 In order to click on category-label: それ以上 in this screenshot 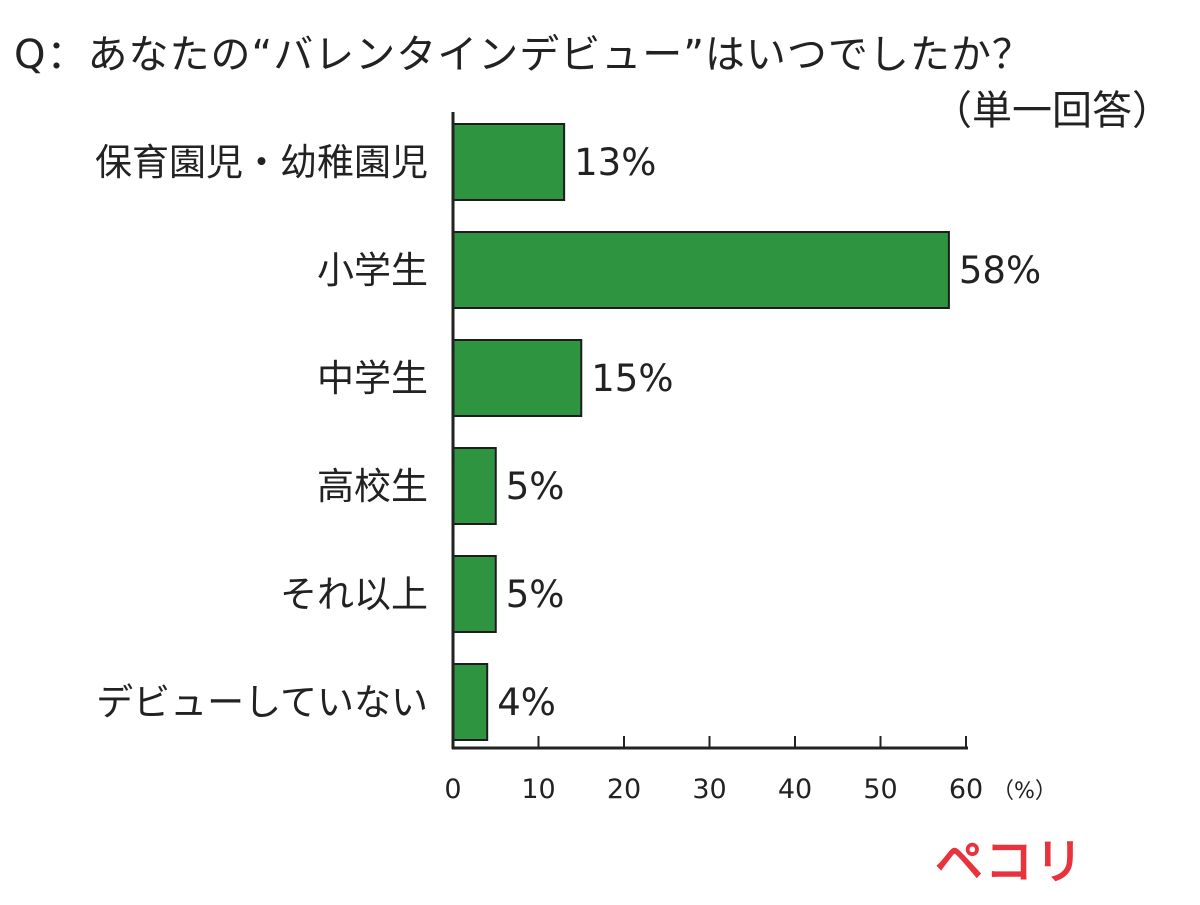, I will do `click(354, 594)`.